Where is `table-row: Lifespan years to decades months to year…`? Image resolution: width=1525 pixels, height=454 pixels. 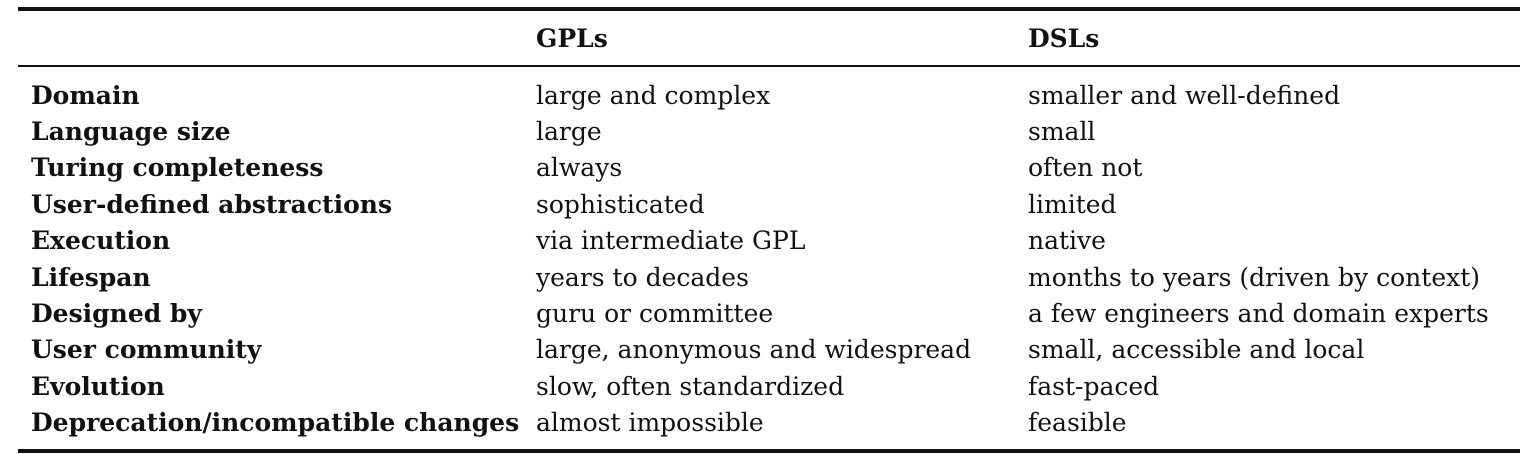 table-row: Lifespan years to decades months to year… is located at coordinates (769, 277).